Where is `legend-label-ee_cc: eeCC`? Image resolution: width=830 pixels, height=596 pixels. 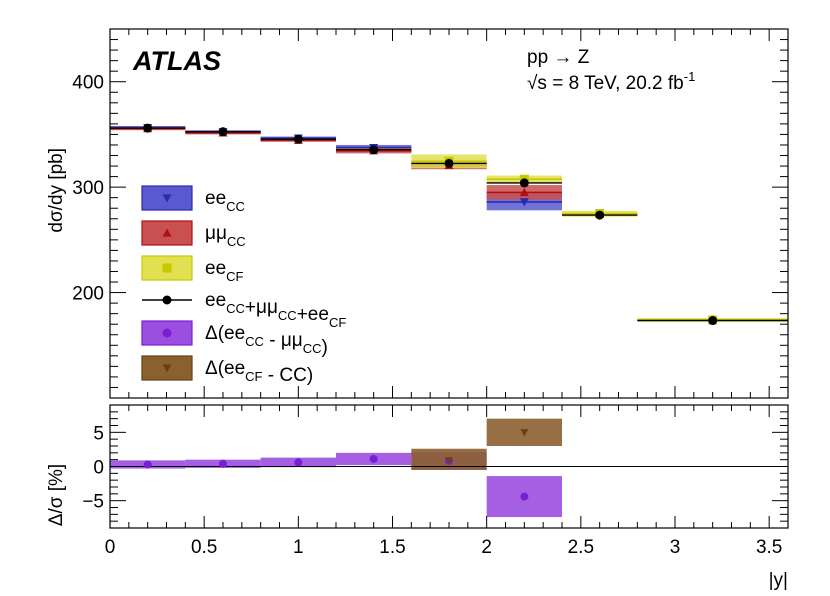
legend-label-ee_cc: eeCC is located at coordinates (225, 201).